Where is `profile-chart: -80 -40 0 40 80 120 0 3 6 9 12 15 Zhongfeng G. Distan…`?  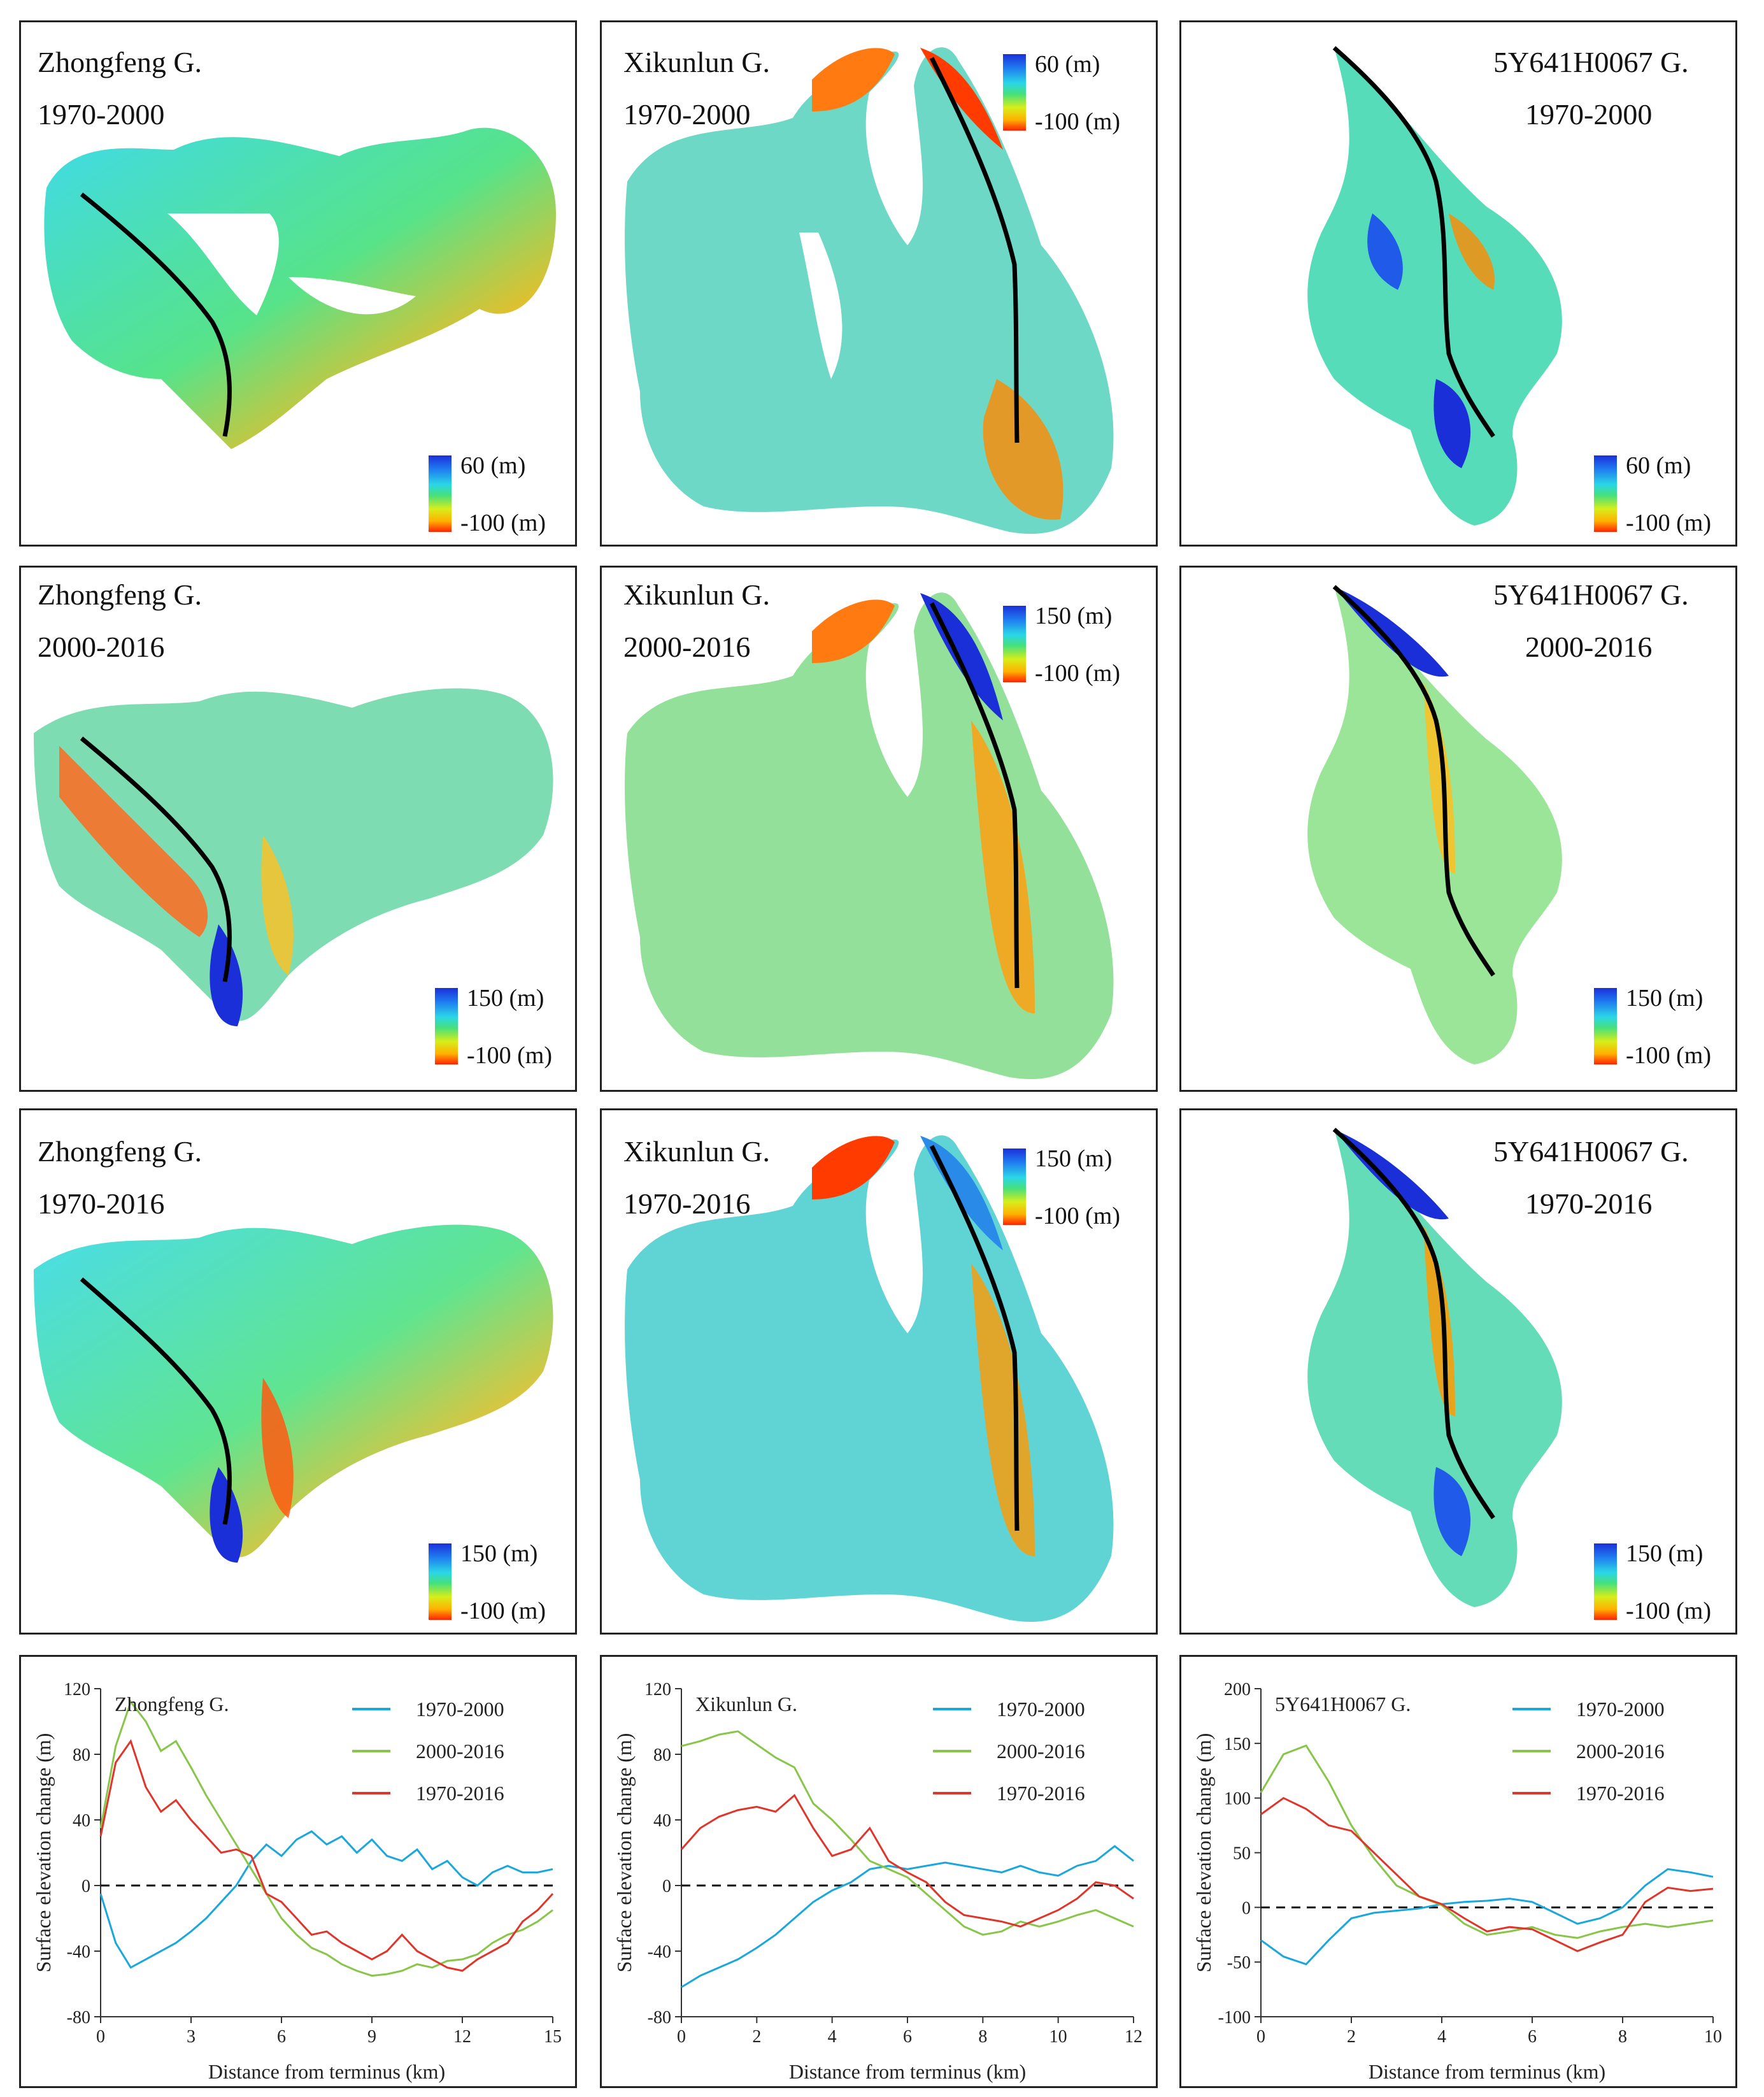
profile-chart: -80 -40 0 40 80 120 0 3 6 9 12 15 Zhongfeng G. Distan… is located at coordinates (297, 1881).